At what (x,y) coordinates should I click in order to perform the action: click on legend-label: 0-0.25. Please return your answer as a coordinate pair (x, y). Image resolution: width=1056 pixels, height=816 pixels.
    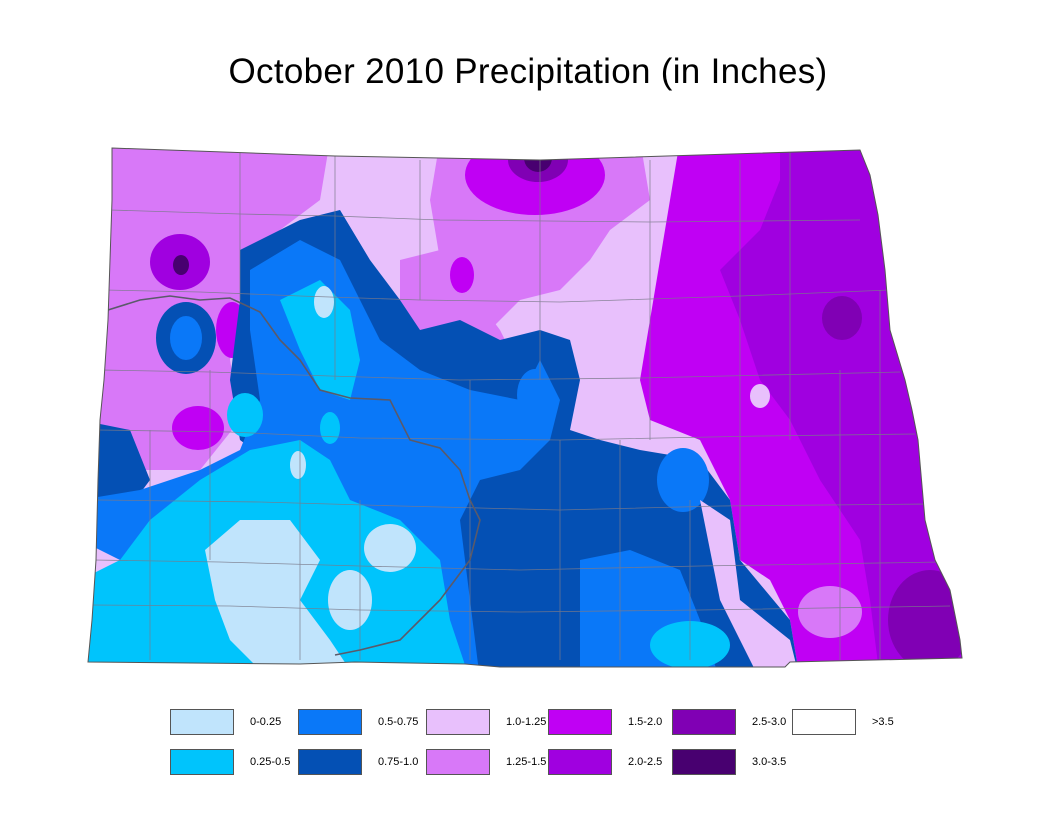
    Looking at the image, I should click on (266, 722).